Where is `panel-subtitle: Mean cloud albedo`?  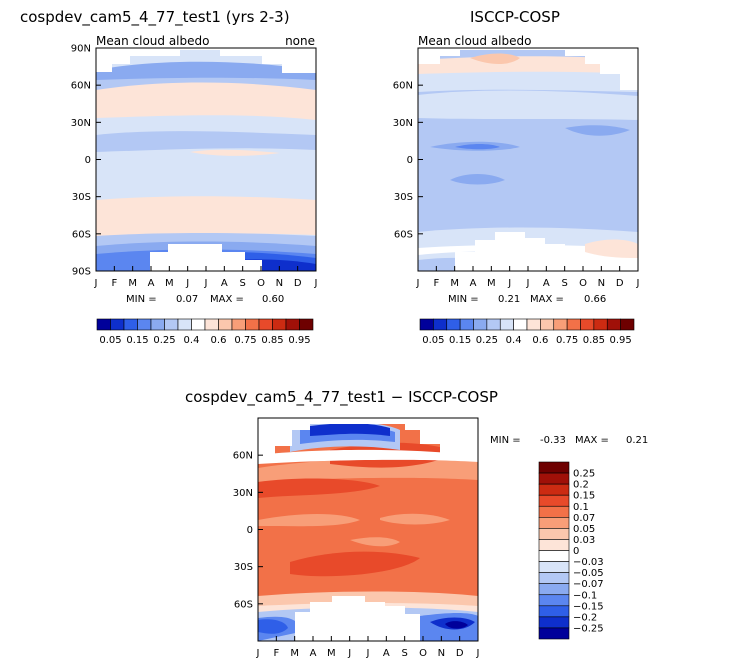
panel-subtitle: Mean cloud albedo is located at coordinates (152, 41).